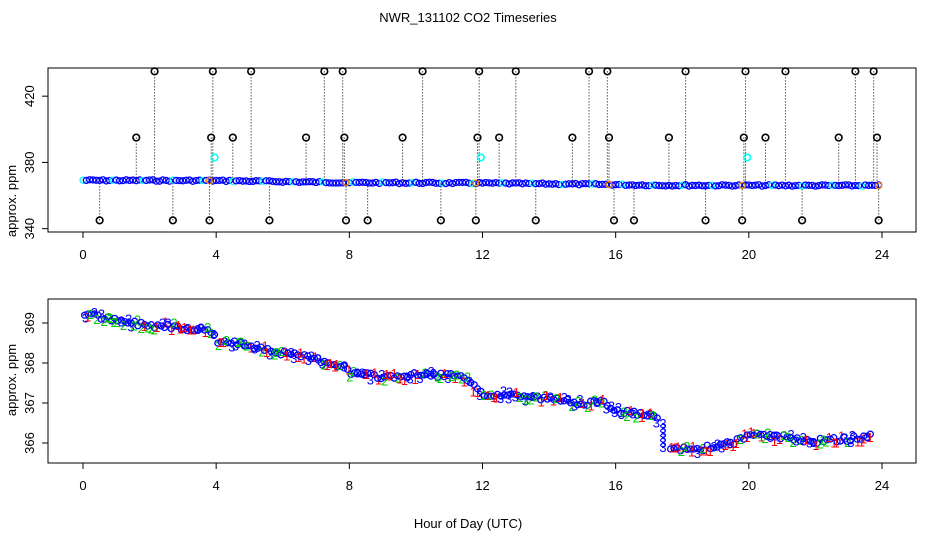 This screenshot has width=936, height=540. I want to click on bottom-y-axis-label: approx. ppm, so click(11, 380).